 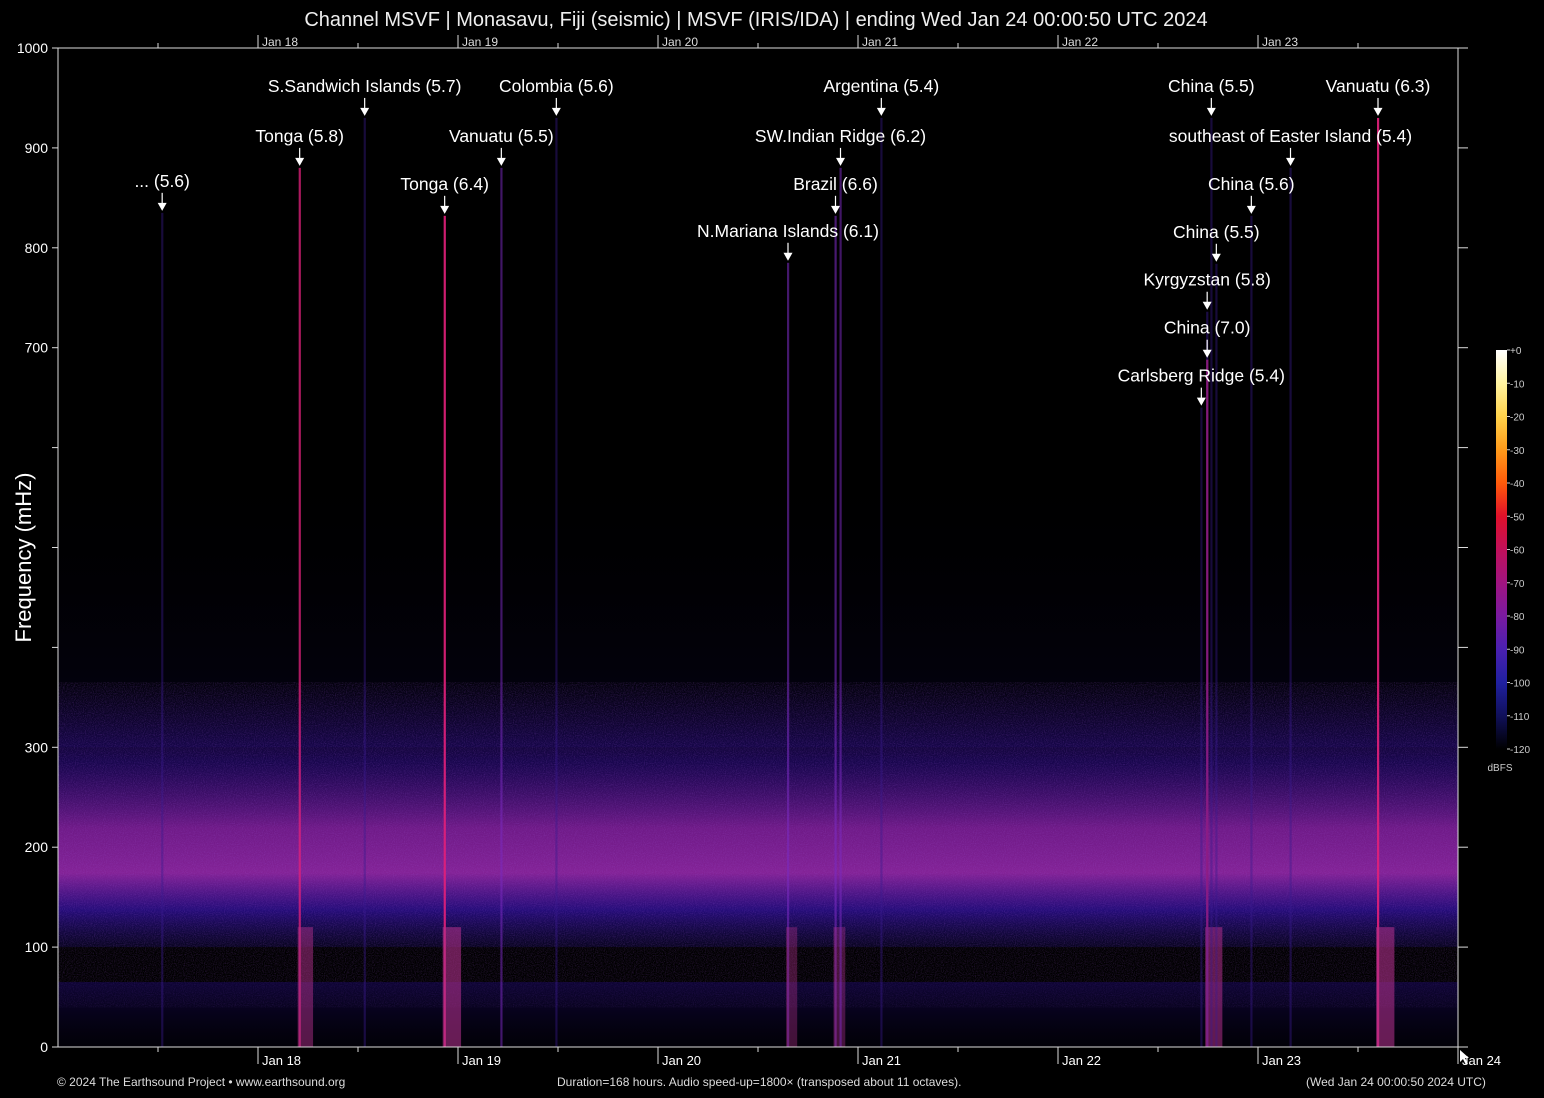 What do you see at coordinates (37, 747) in the screenshot?
I see `y-tick-label: 300` at bounding box center [37, 747].